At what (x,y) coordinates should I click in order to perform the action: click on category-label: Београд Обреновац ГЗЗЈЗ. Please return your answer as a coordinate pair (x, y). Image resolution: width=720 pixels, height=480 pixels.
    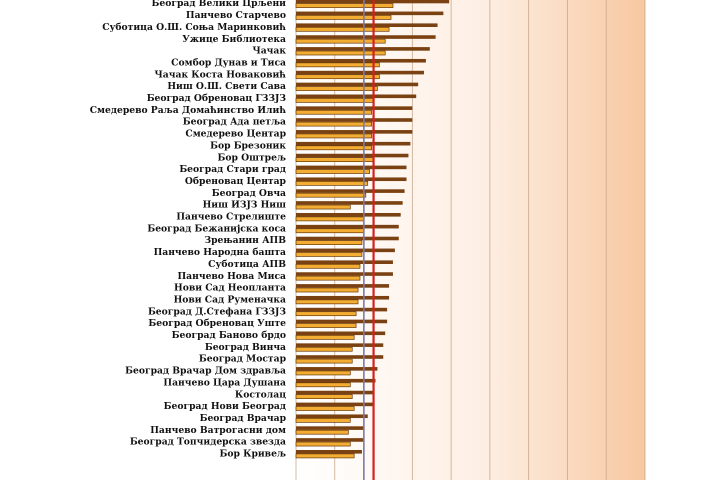
    Looking at the image, I should click on (217, 98).